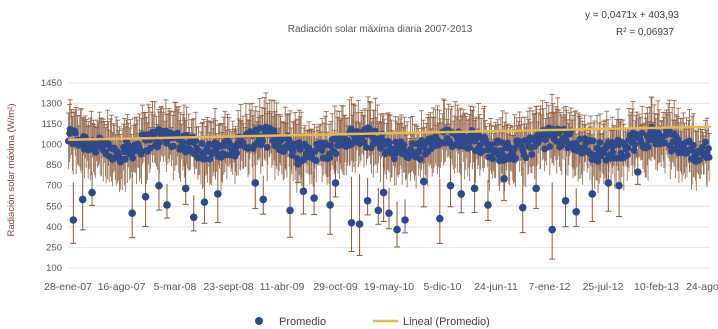 The width and height of the screenshot is (718, 329). I want to click on x-tick-label-4: 11-abr-09, so click(282, 287).